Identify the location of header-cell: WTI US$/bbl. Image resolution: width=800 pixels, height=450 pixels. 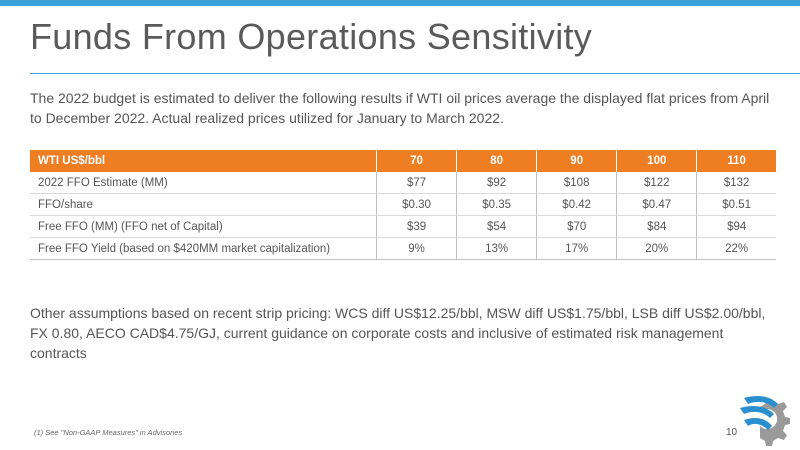
(203, 161).